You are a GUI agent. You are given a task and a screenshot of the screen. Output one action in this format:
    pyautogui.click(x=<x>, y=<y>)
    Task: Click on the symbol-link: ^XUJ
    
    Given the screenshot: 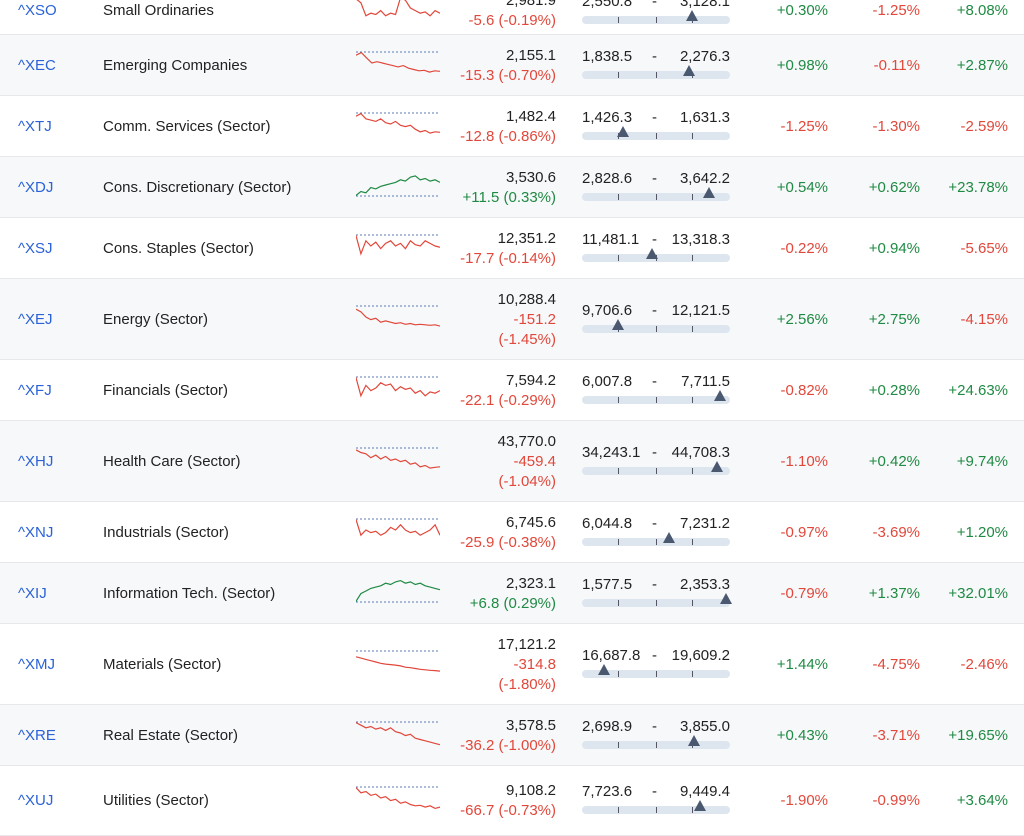 What is the action you would take?
    pyautogui.click(x=36, y=800)
    